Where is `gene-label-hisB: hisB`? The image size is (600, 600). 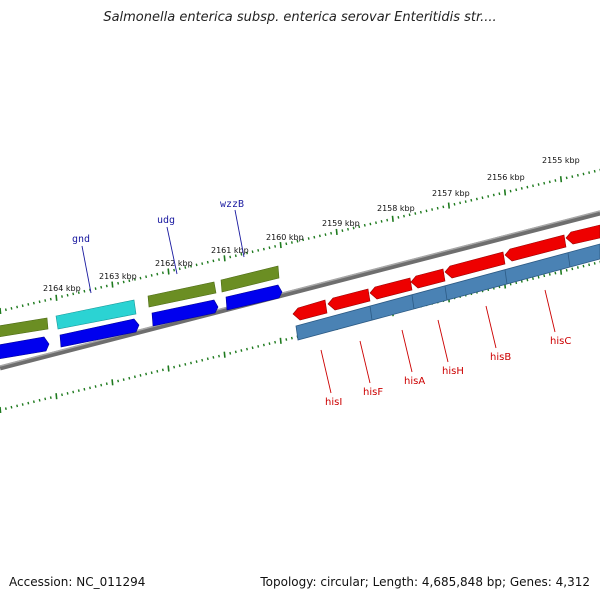
gene-label-hisB: hisB is located at coordinates (500, 357).